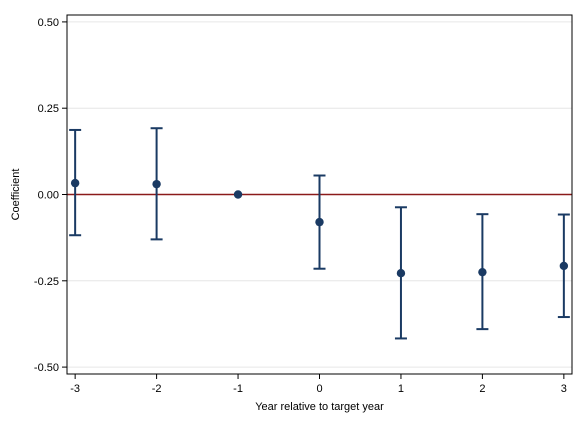 The height and width of the screenshot is (424, 586). I want to click on x-tick-label: -3, so click(75, 389).